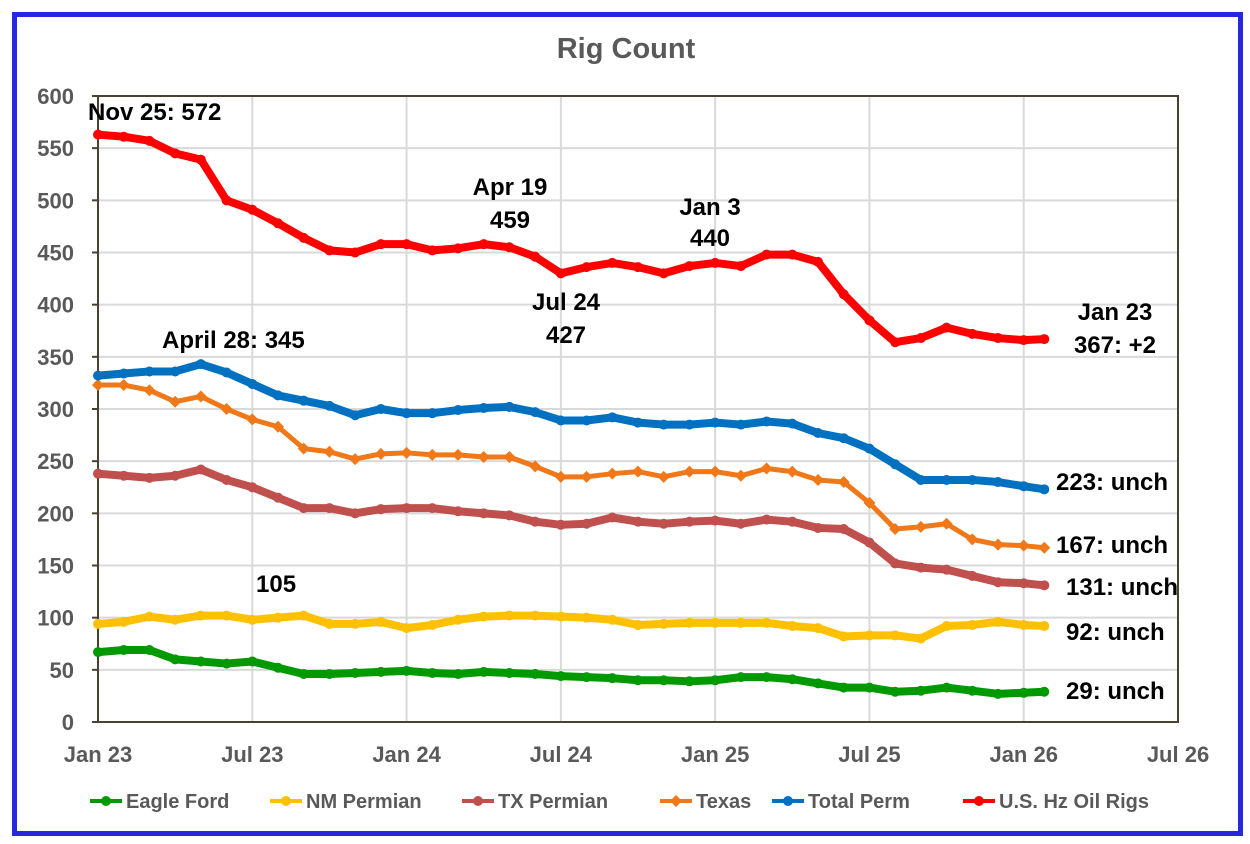 This screenshot has height=844, width=1250. I want to click on series-total-perm, so click(571, 427).